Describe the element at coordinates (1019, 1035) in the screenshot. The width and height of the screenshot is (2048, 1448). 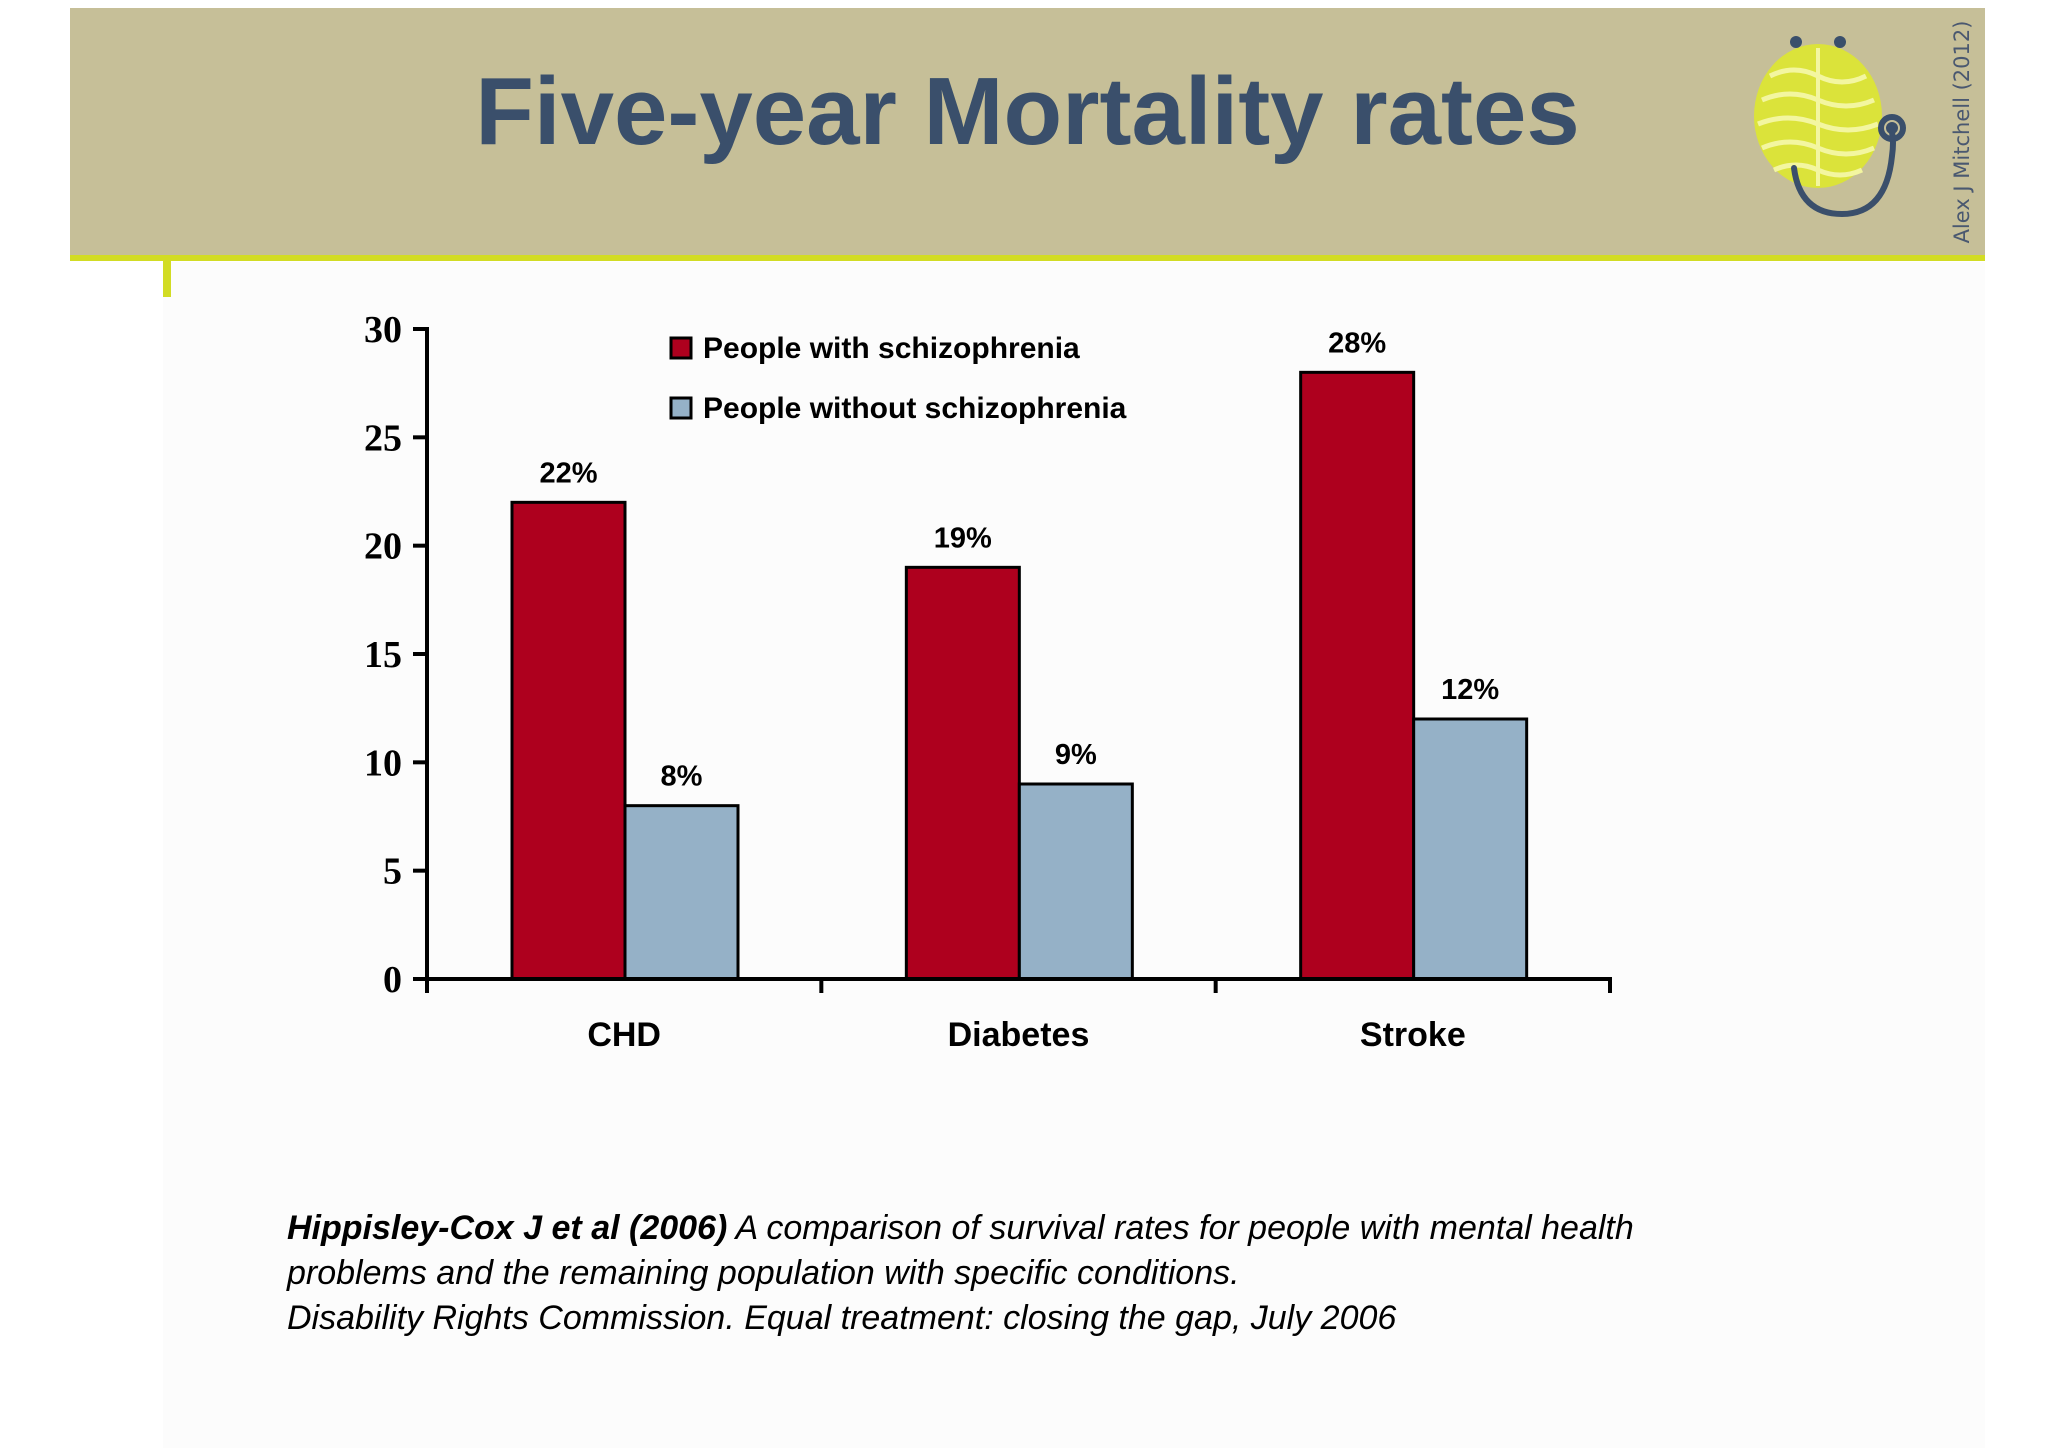
I see `x-tick-label-diabetes: Diabetes` at that location.